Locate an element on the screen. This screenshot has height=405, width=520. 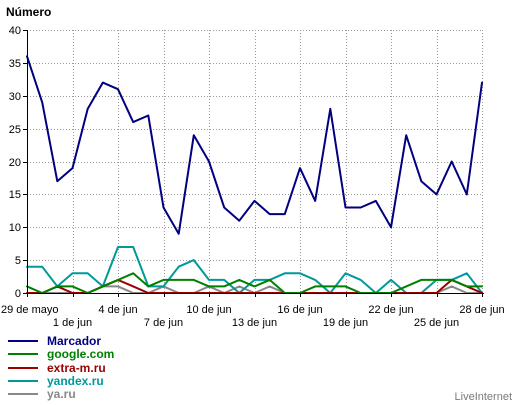
legend-item-google-com: google.com is located at coordinates (61, 354).